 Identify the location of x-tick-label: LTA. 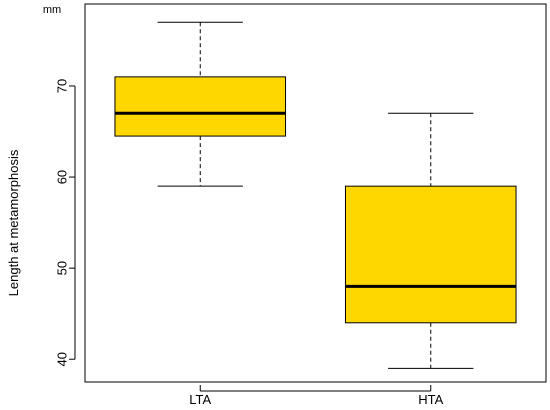
(200, 399).